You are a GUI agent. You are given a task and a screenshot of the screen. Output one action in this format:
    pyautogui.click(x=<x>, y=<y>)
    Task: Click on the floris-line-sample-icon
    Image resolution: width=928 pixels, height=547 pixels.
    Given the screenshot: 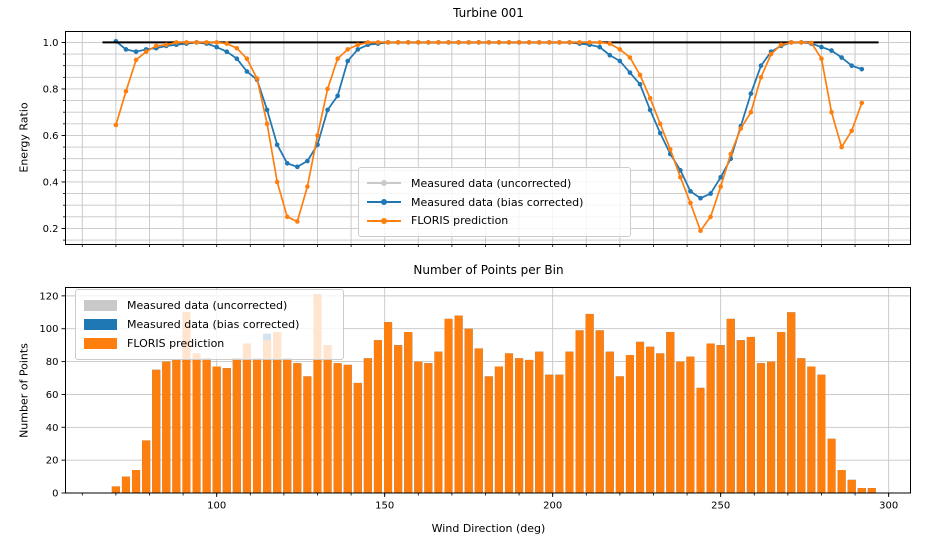 What is the action you would take?
    pyautogui.click(x=384, y=220)
    